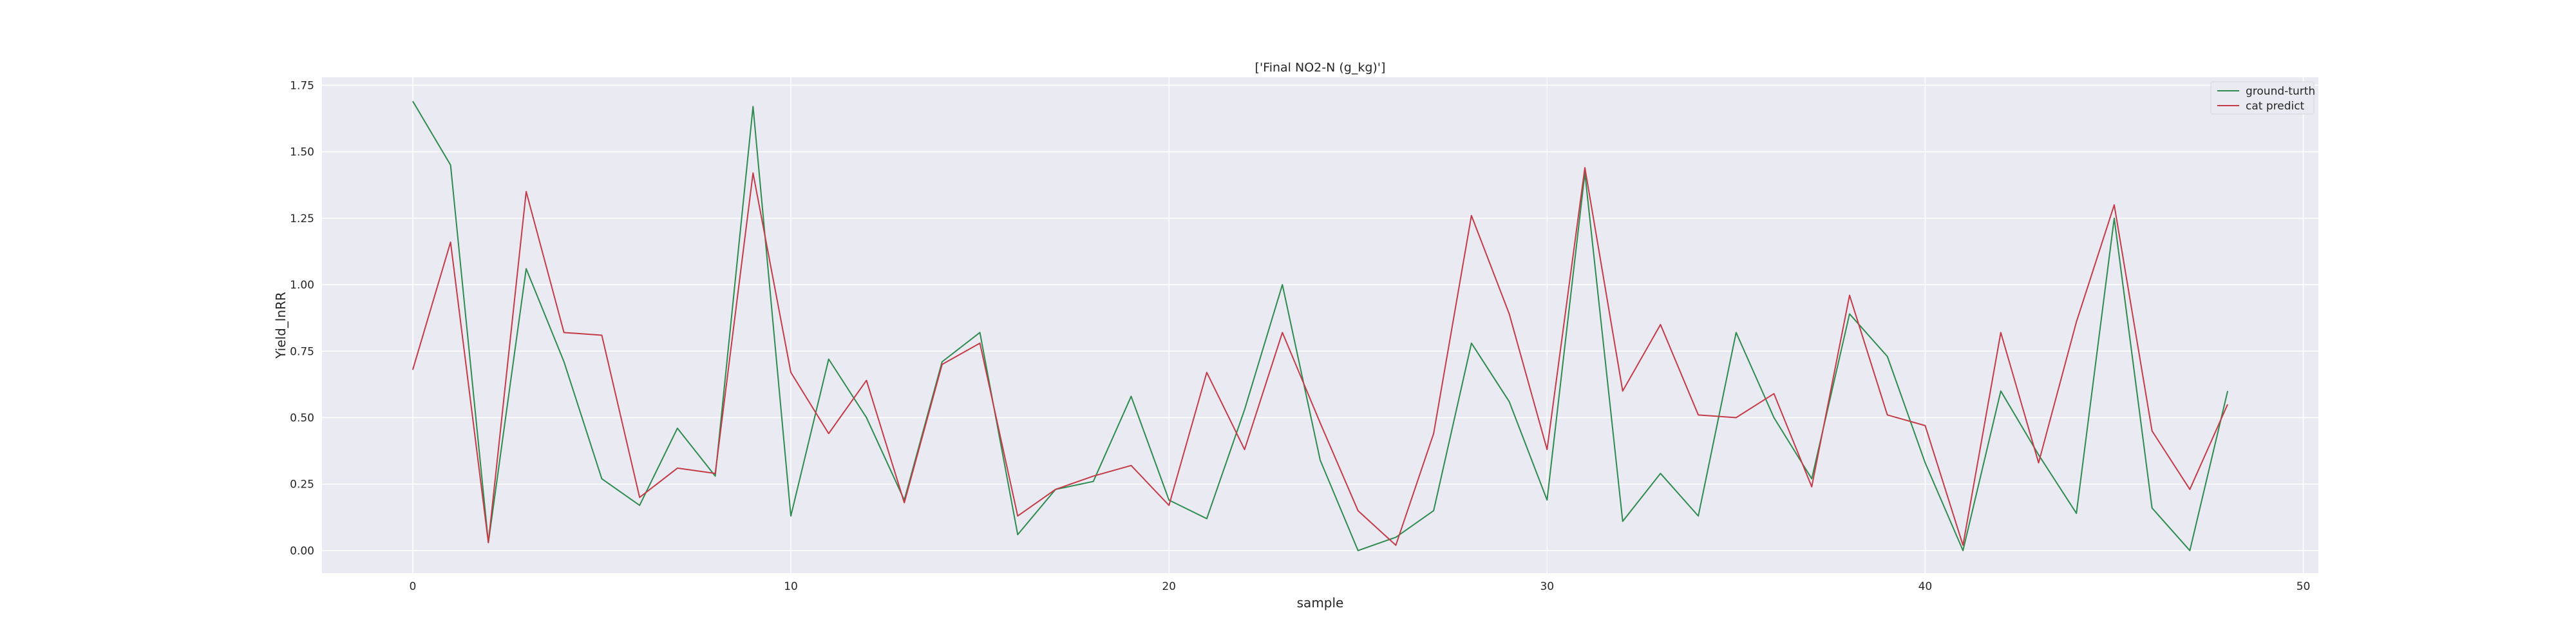 The height and width of the screenshot is (644, 2576). Describe the element at coordinates (302, 318) in the screenshot. I see `y-tick-labels: 0.00 0.25 0.50 0.75 1.00 1.25 1.50 1.75` at that location.